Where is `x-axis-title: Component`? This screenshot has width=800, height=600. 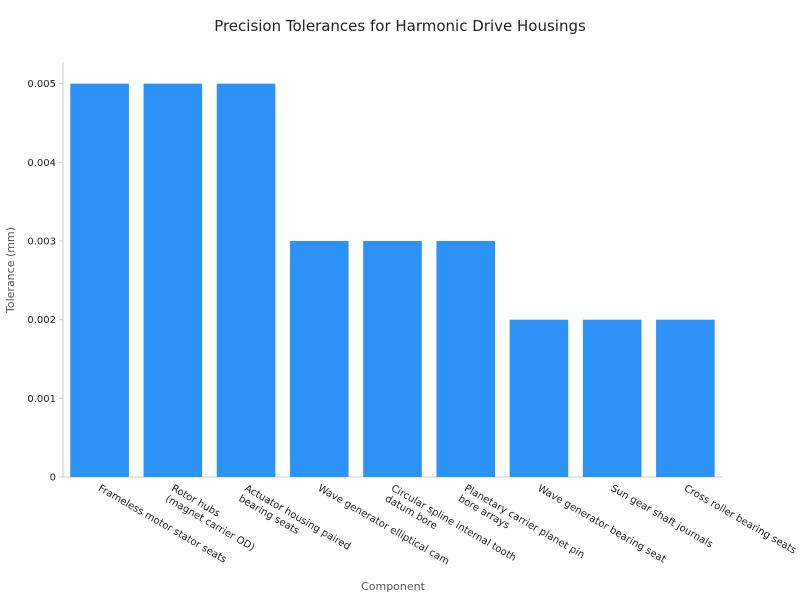 x-axis-title: Component is located at coordinates (393, 586).